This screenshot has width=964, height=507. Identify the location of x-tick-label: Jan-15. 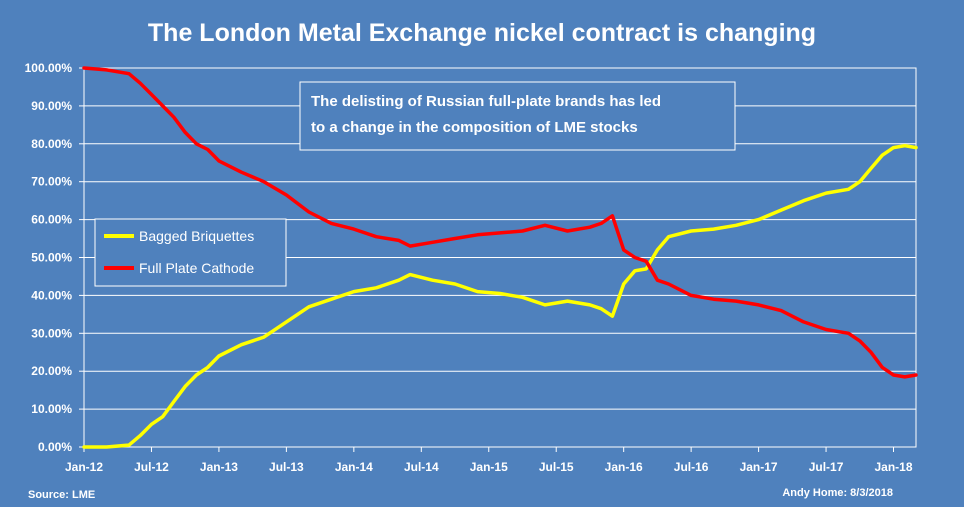
(489, 467).